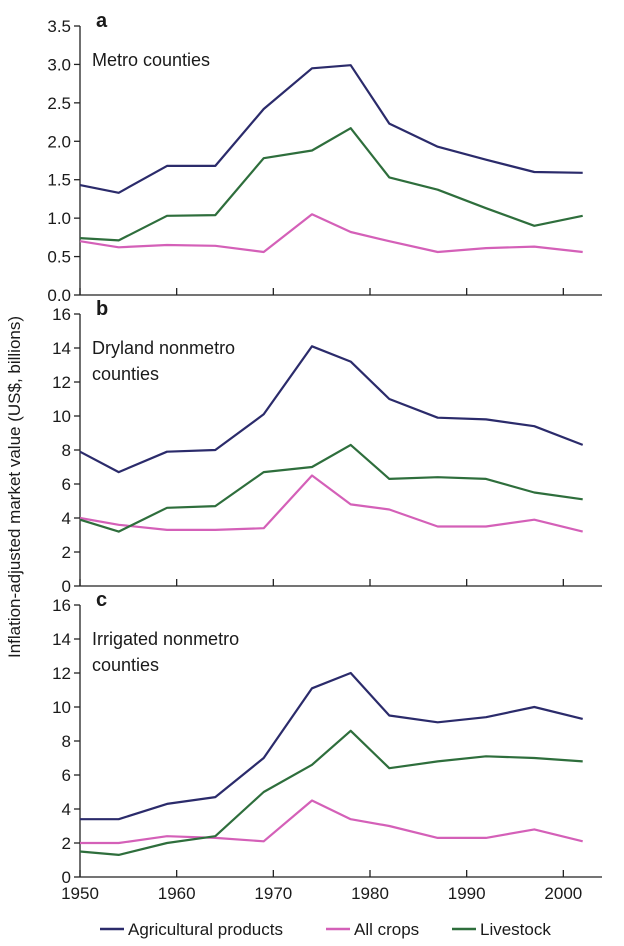 Image resolution: width=624 pixels, height=946 pixels. I want to click on panel-letter: b, so click(102, 309).